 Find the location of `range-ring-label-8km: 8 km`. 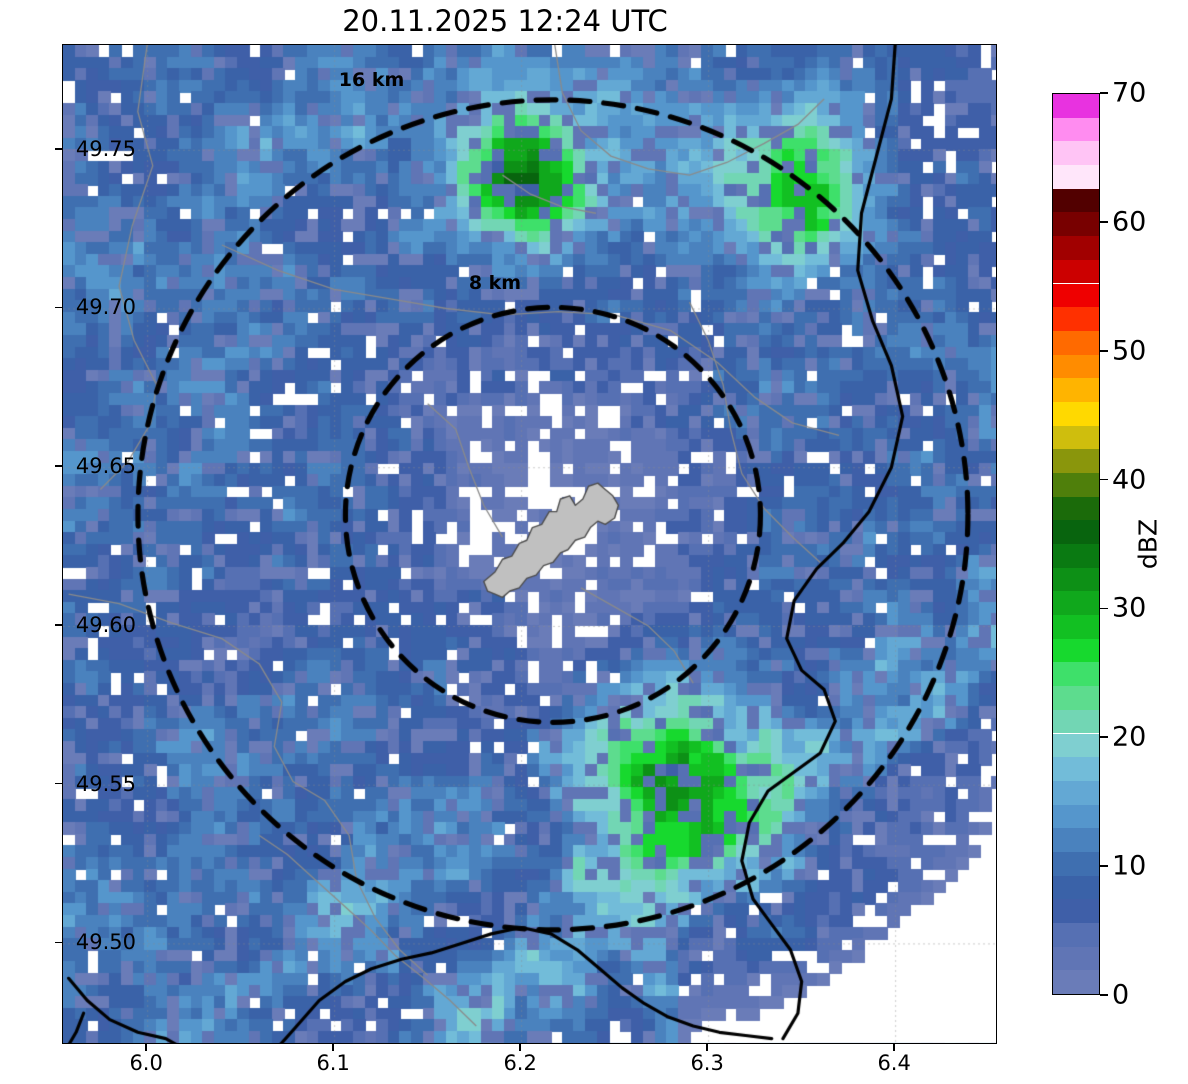

range-ring-label-8km: 8 km is located at coordinates (495, 283).